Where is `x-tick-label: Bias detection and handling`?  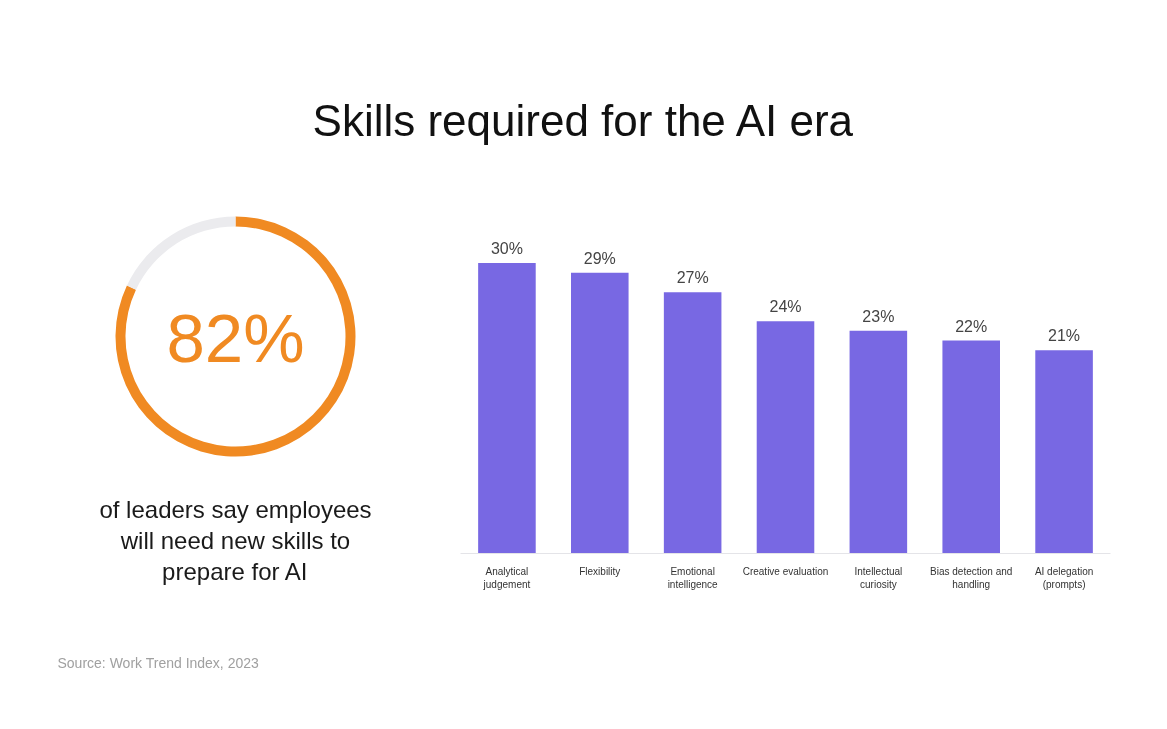 x-tick-label: Bias detection and handling is located at coordinates (971, 577).